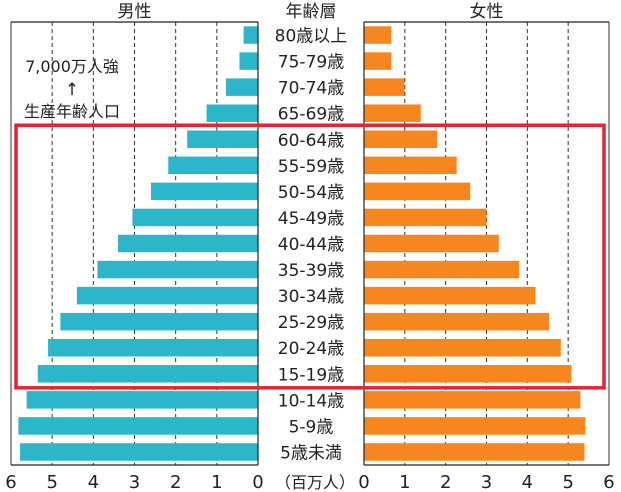 This screenshot has width=621, height=492. What do you see at coordinates (311, 37) in the screenshot?
I see `age-label-0: 80歳以上` at bounding box center [311, 37].